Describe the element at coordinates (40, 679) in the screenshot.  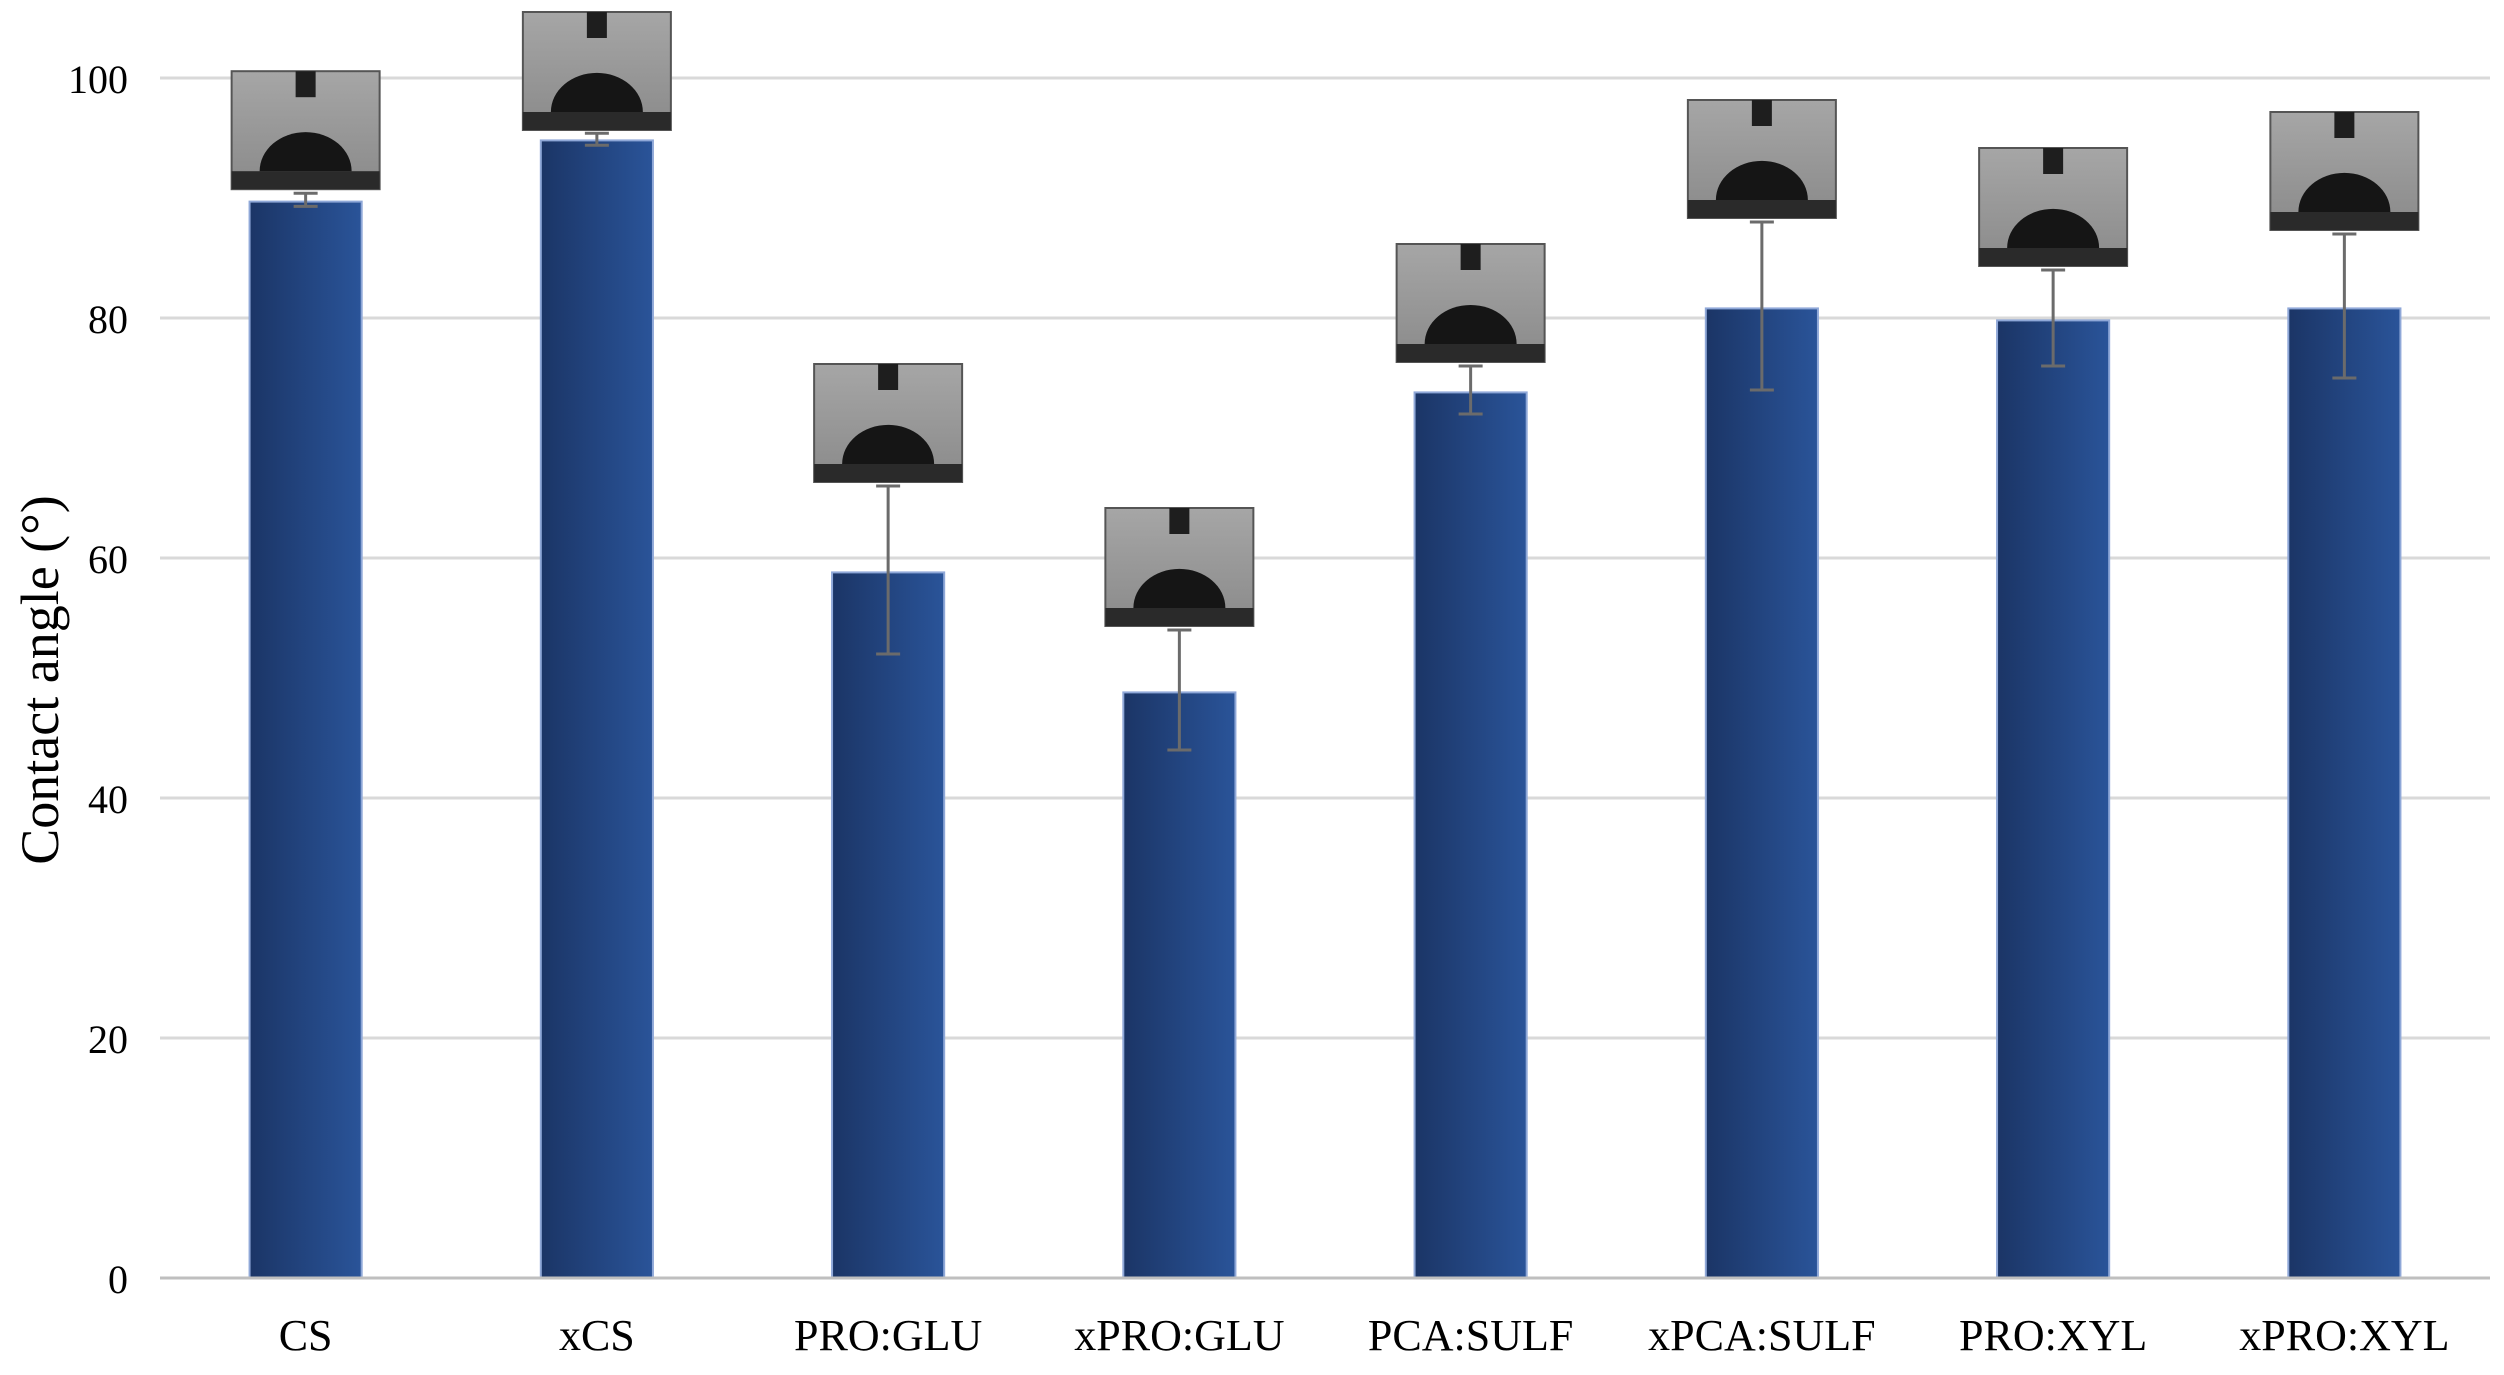
I see `y-axis-label: Contact angle (°)` at that location.